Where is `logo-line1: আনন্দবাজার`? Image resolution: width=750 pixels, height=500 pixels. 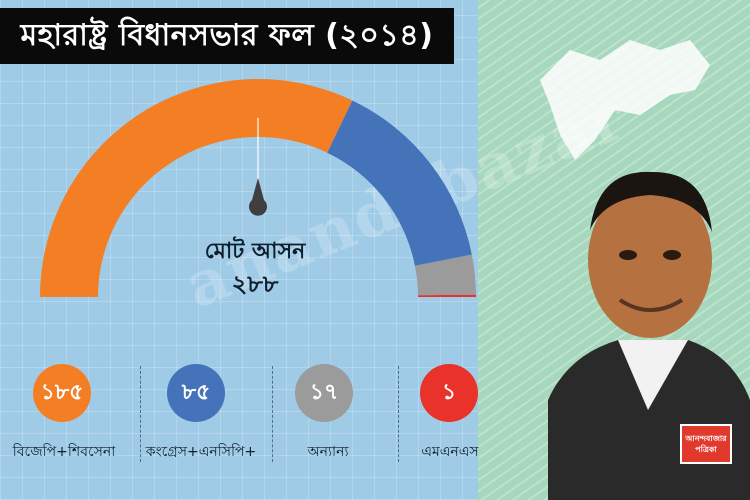
logo-line1: আনন্দবাজার is located at coordinates (706, 438).